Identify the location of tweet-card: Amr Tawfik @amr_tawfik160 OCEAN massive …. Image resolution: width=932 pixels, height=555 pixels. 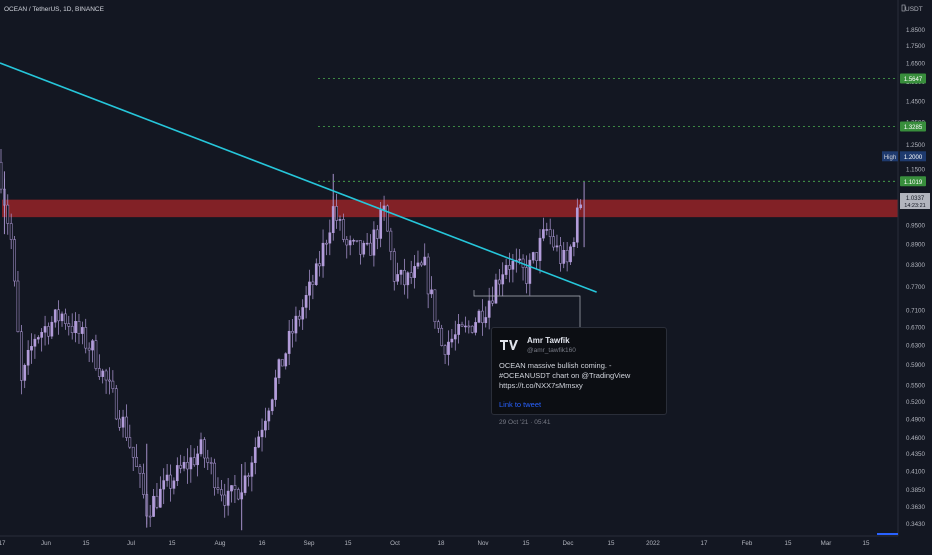
(579, 376).